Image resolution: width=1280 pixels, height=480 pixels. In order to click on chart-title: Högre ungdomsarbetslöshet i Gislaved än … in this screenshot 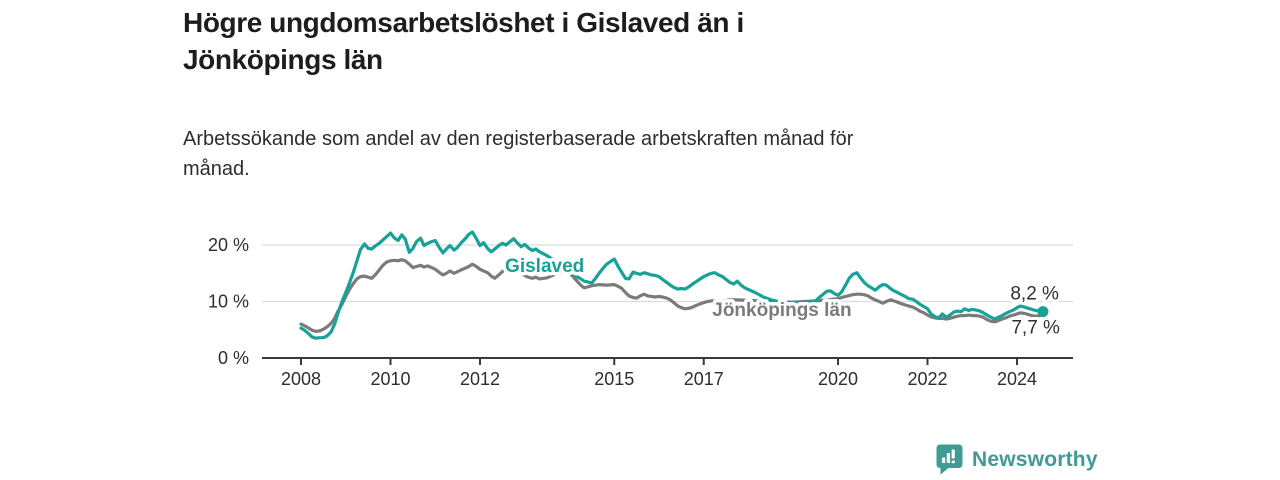, I will do `click(463, 41)`.